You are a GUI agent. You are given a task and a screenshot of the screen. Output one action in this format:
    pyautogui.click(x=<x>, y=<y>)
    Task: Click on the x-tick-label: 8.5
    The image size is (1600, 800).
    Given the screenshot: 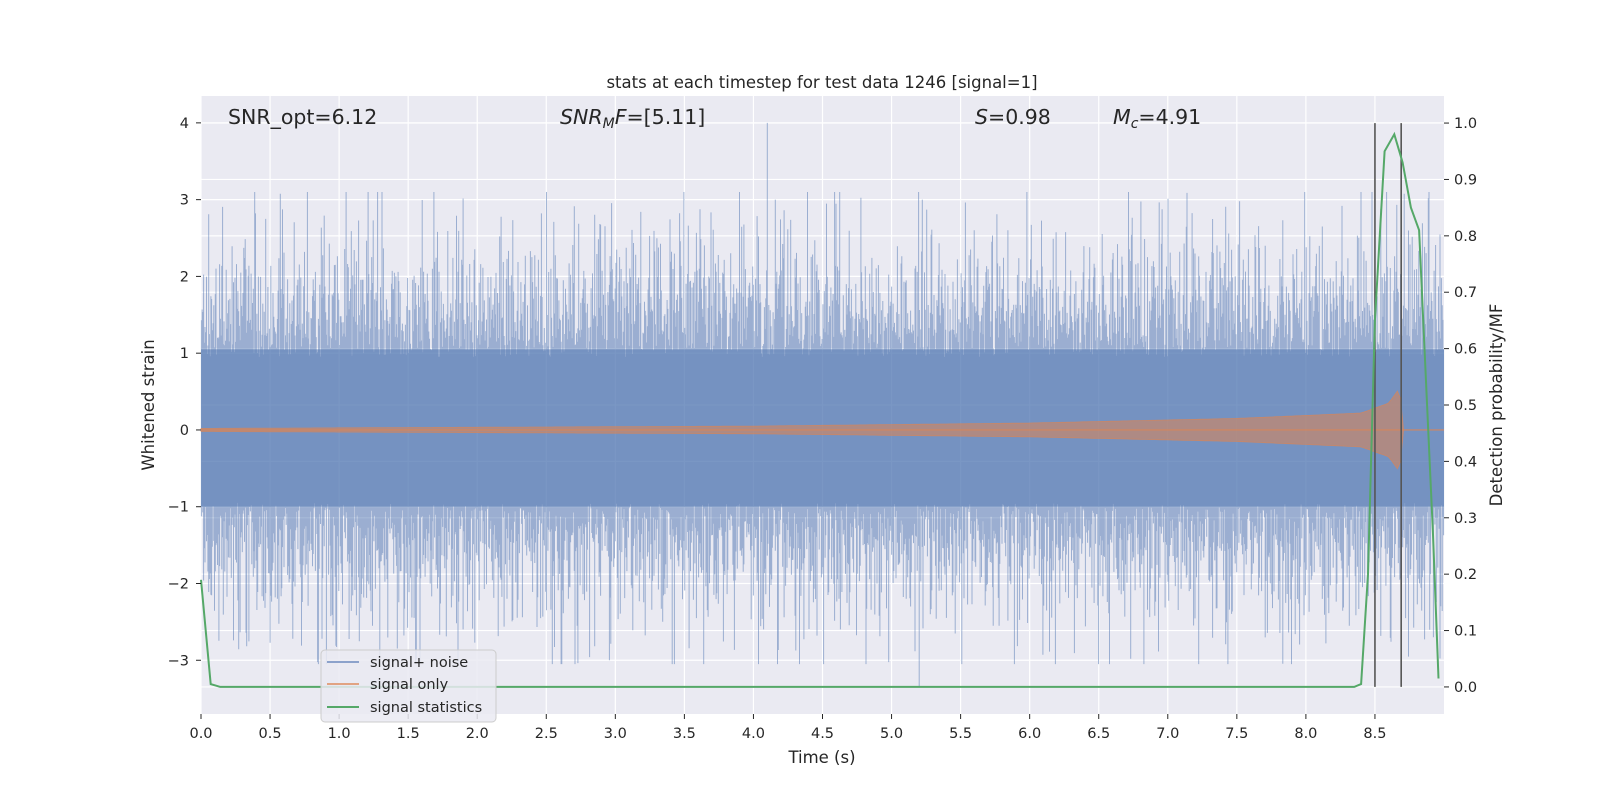 What is the action you would take?
    pyautogui.click(x=1374, y=734)
    